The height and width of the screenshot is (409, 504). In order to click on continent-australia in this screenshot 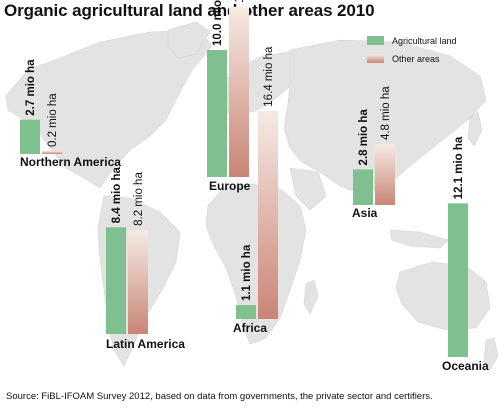, I will do `click(443, 296)`.